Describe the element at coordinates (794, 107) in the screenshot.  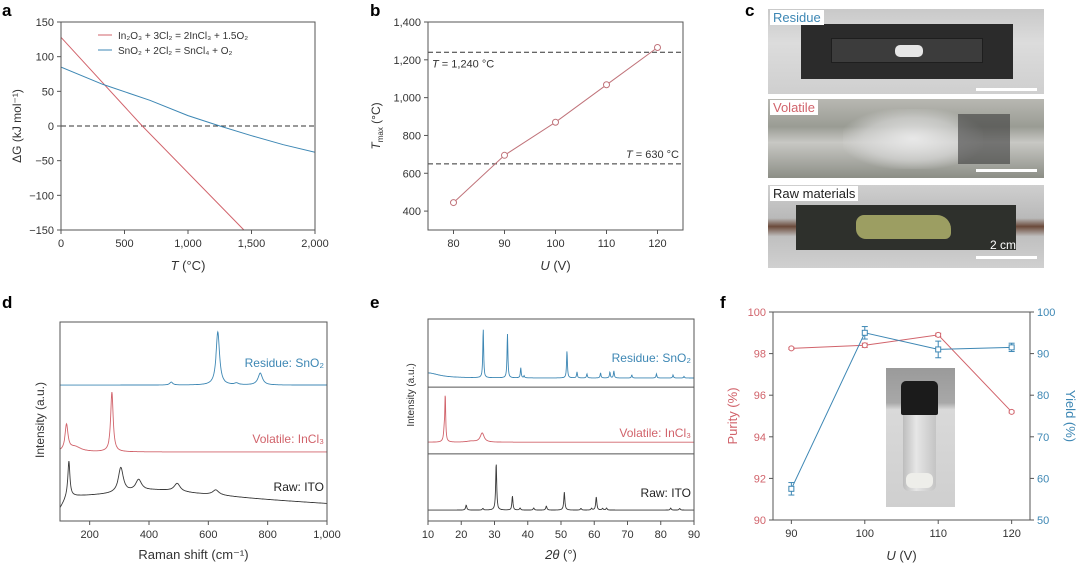
I see `photo-label-volatile: Volatile` at that location.